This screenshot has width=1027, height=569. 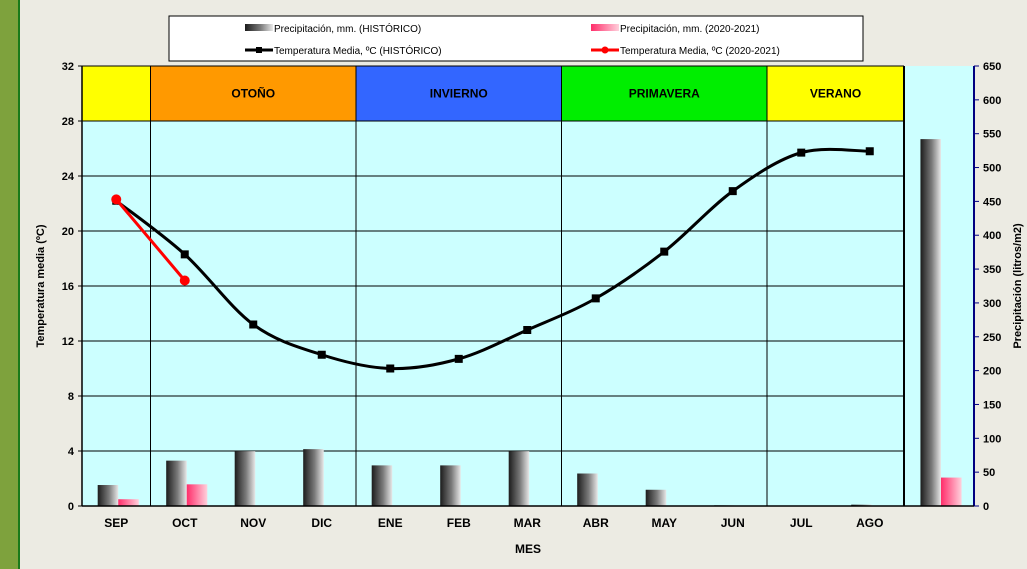 I want to click on x-tick-label: ENE, so click(x=390, y=523).